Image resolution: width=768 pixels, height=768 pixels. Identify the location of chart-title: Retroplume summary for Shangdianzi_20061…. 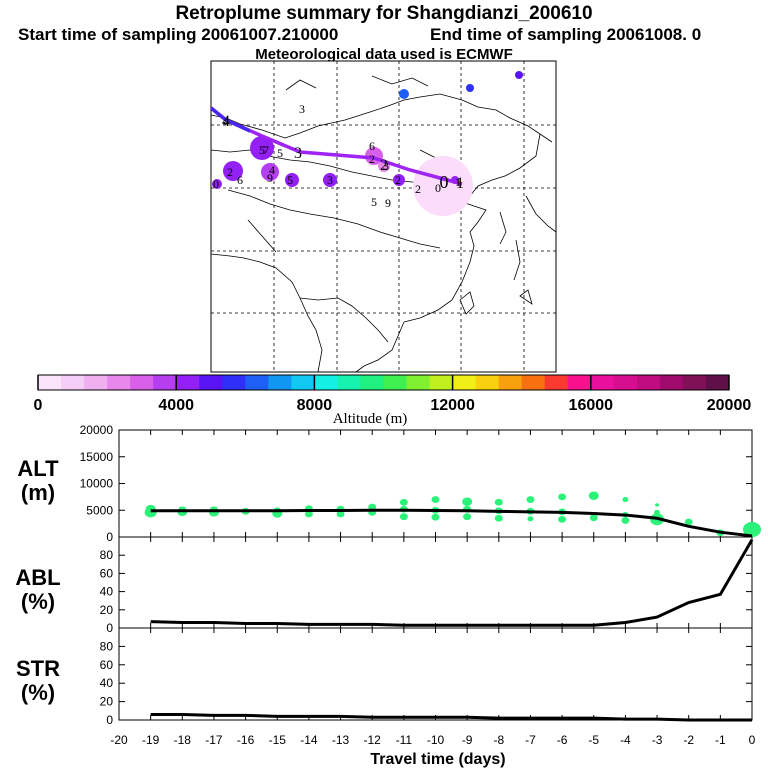
(384, 13).